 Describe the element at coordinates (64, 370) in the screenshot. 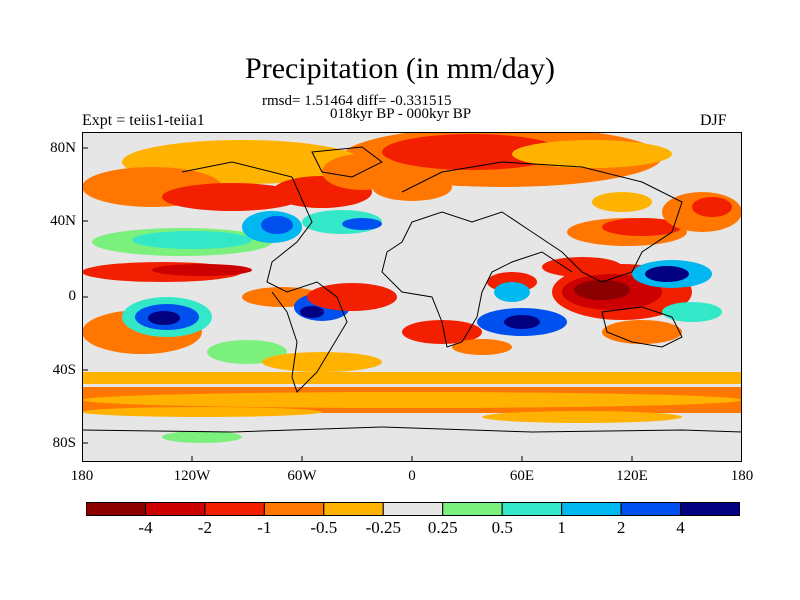

I see `lat-label-40s: 40S` at that location.